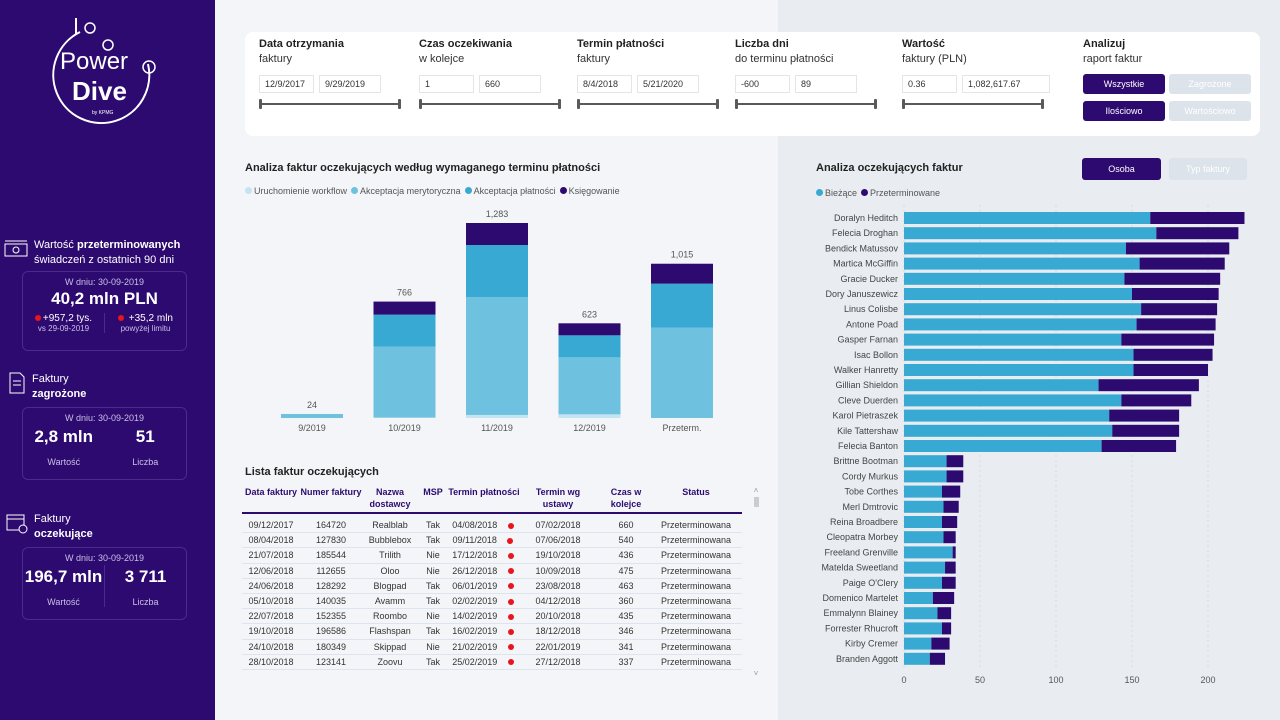 This screenshot has height=720, width=1280. I want to click on quantity-button: Ilościowo, so click(1124, 111).